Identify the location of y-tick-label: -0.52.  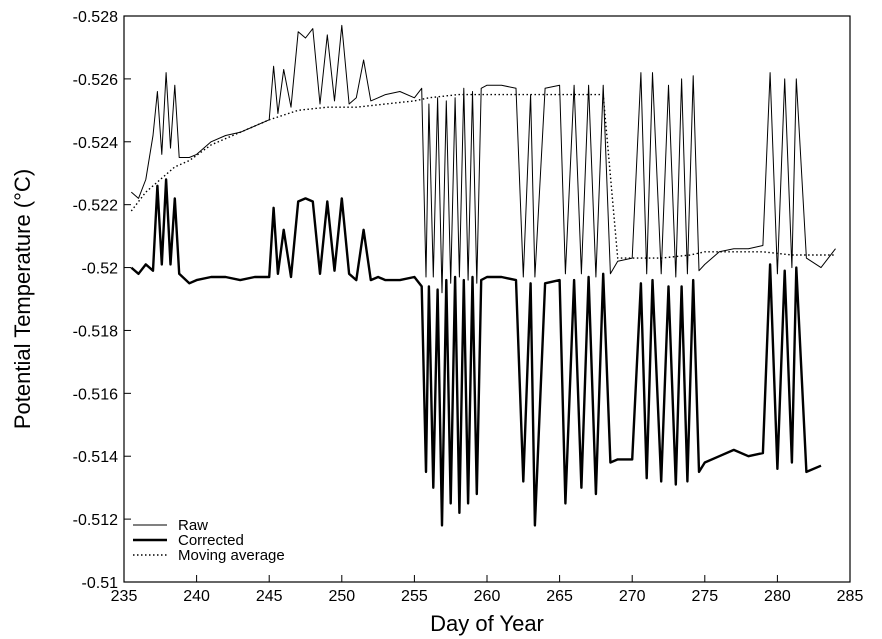
(100, 269).